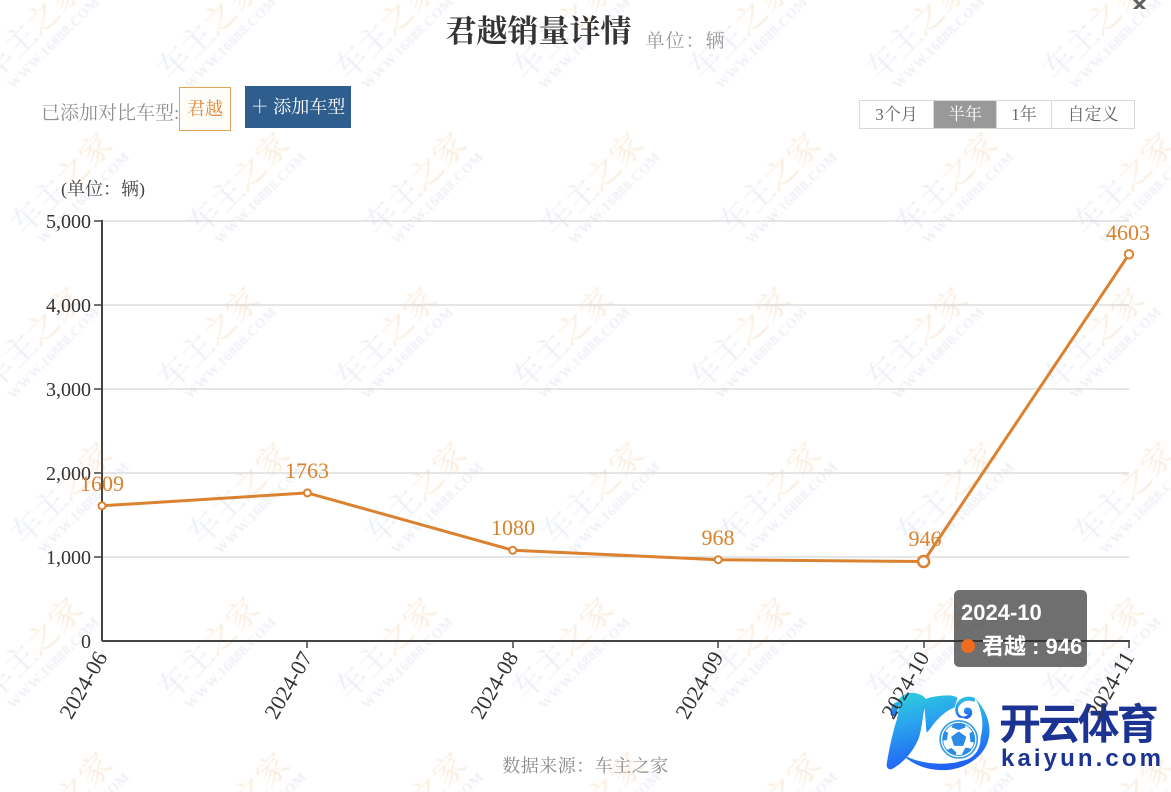 Image resolution: width=1171 pixels, height=792 pixels. Describe the element at coordinates (68, 474) in the screenshot. I see `svg-text: 2,000` at that location.